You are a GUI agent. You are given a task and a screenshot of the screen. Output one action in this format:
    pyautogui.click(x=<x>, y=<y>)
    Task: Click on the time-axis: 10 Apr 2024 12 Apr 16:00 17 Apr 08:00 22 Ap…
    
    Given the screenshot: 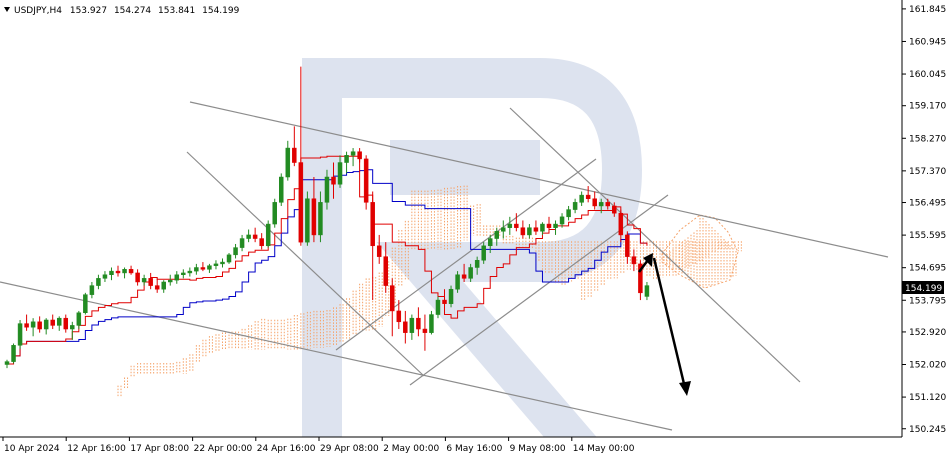 What is the action you would take?
    pyautogui.click(x=474, y=447)
    